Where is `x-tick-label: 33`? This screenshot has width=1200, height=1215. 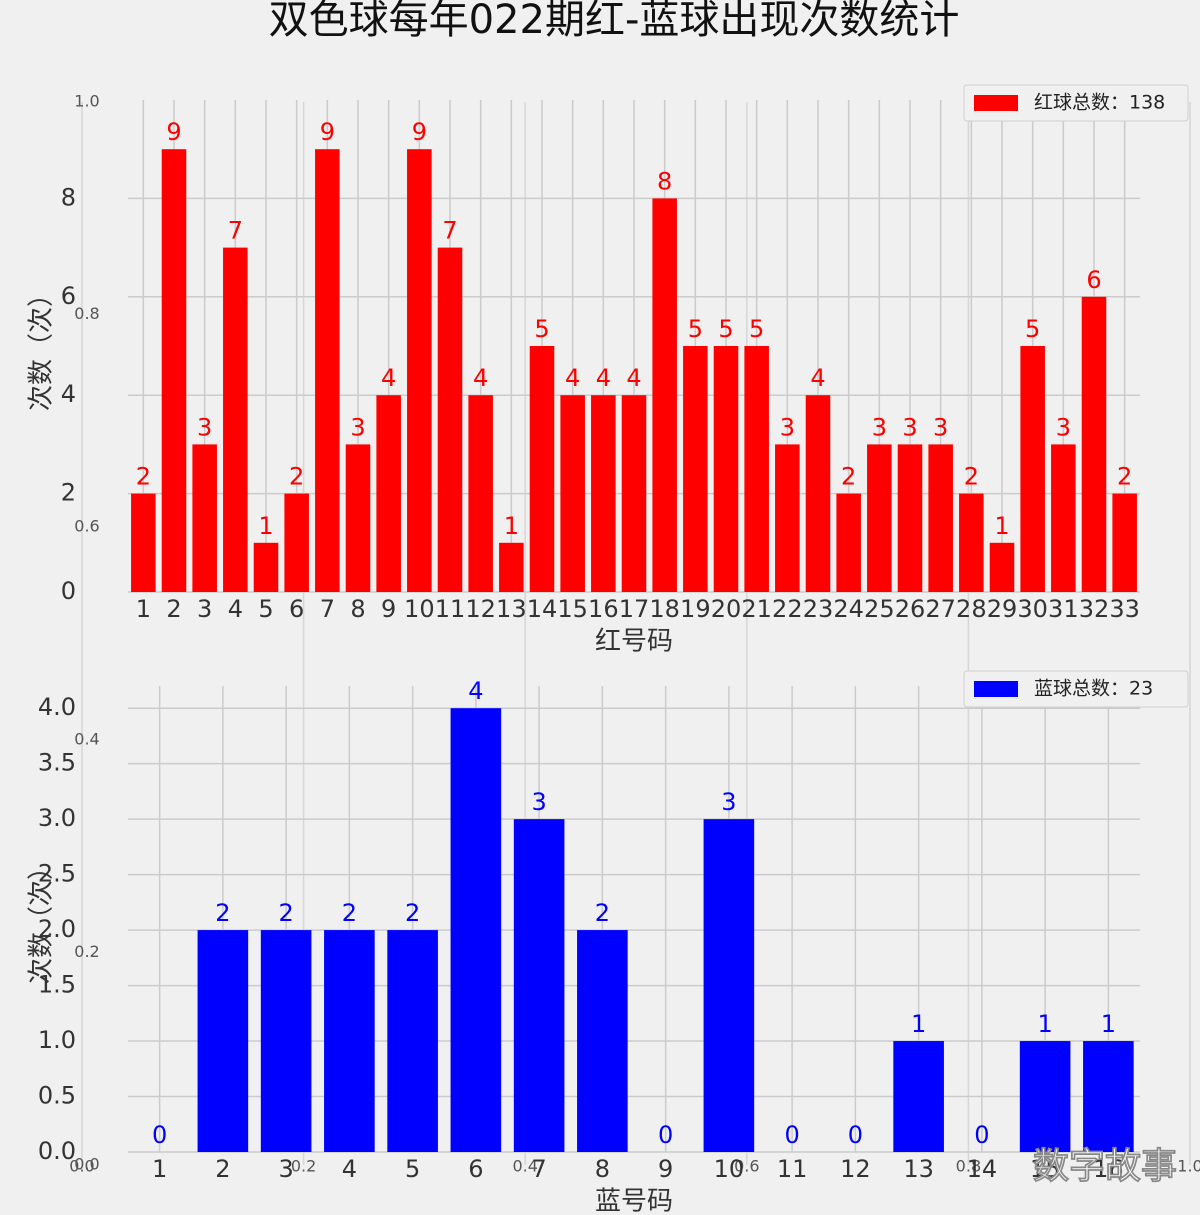
x-tick-label: 33 is located at coordinates (1124, 609).